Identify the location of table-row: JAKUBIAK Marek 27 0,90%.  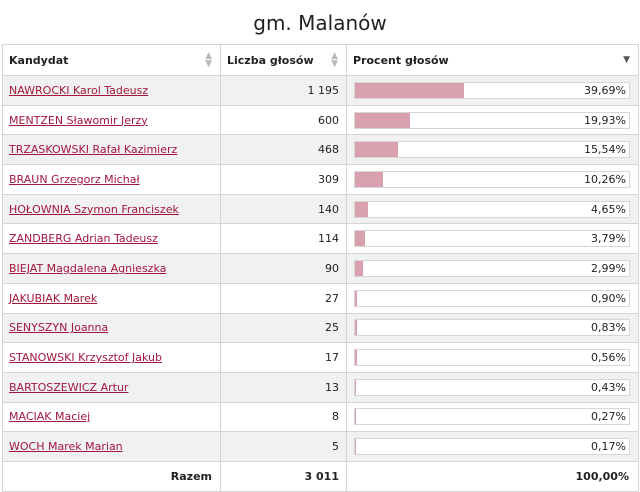
(320, 298).